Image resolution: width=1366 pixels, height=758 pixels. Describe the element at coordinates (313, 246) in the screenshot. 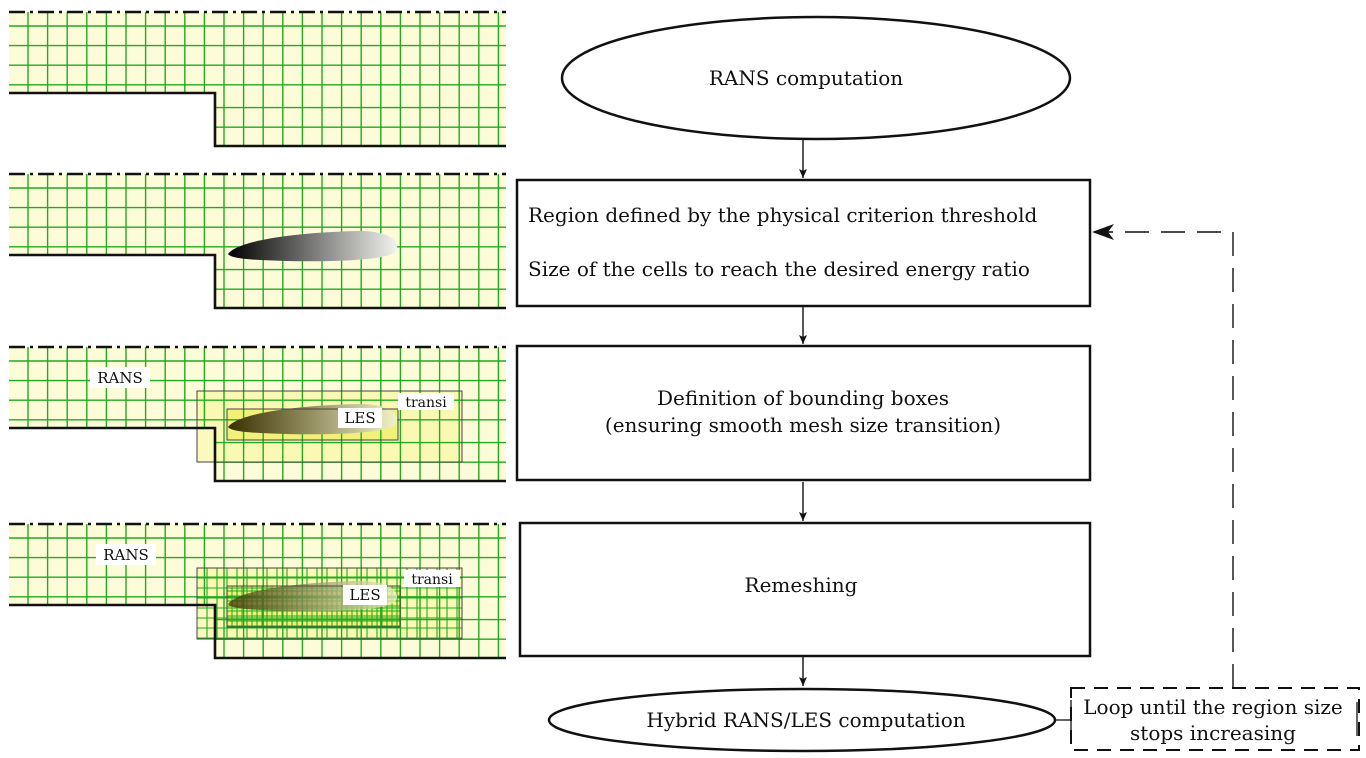

I see `shear-layer-region` at that location.